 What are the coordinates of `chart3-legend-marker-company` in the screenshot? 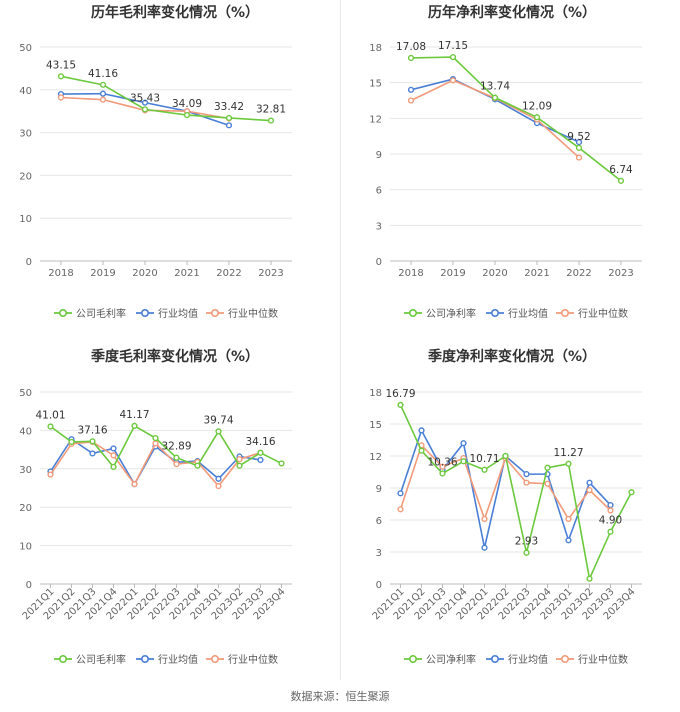 It's located at (62, 658).